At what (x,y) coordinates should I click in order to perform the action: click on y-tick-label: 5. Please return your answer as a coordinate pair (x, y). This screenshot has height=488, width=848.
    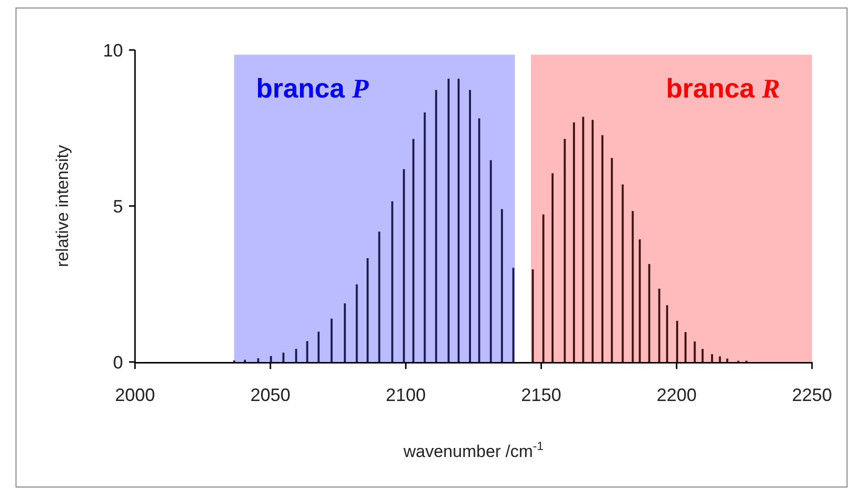
    Looking at the image, I should click on (117, 206).